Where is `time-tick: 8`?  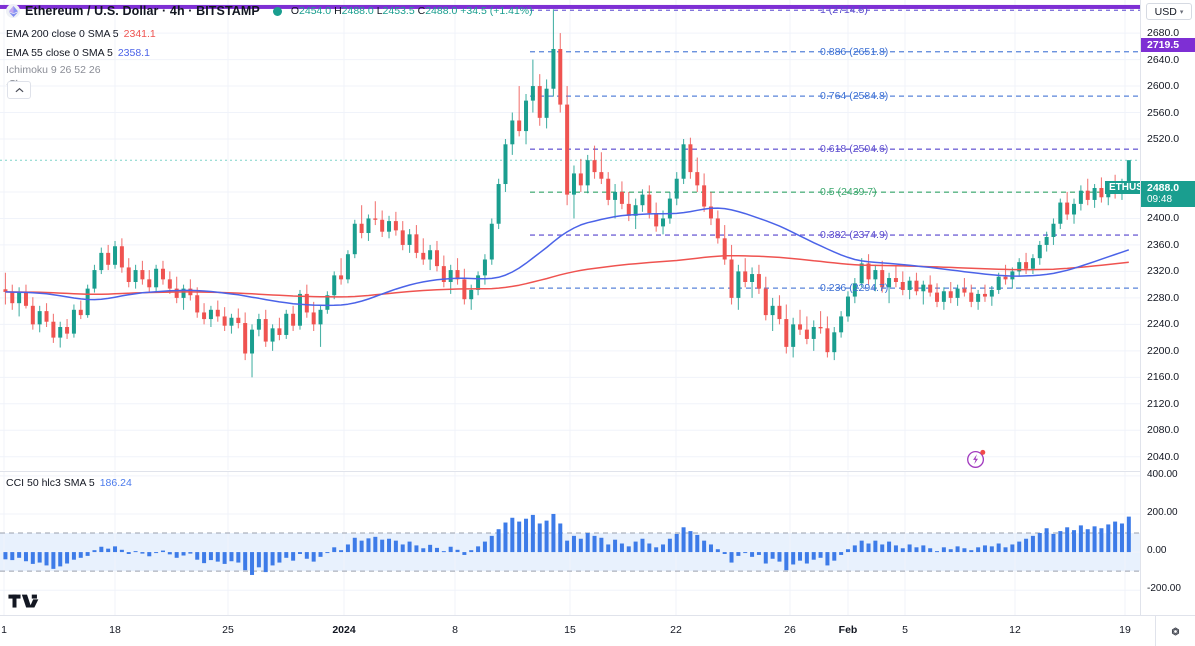 time-tick: 8 is located at coordinates (455, 630).